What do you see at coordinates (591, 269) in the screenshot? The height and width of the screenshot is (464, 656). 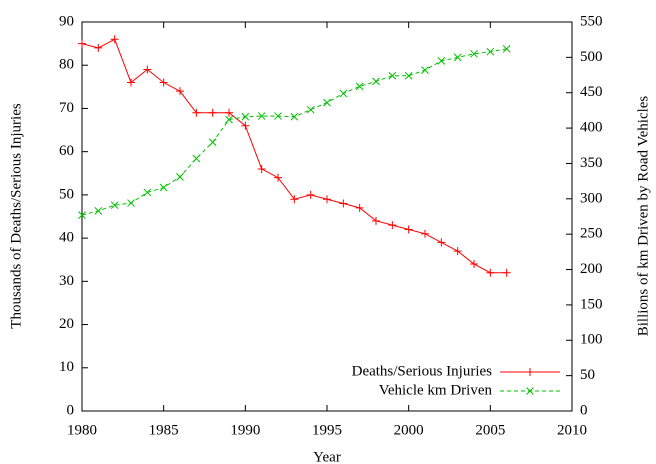 I see `y2-tick-label: 200` at bounding box center [591, 269].